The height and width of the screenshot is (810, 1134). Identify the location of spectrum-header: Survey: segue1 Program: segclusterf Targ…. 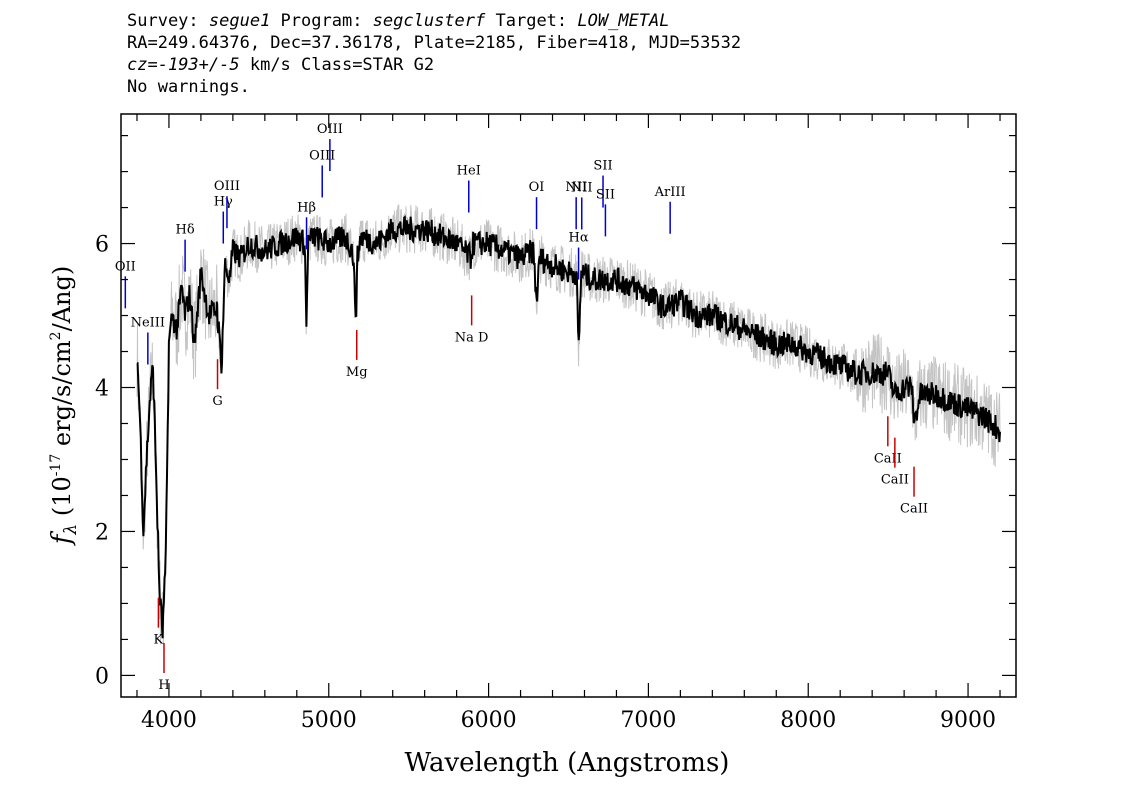
(434, 54).